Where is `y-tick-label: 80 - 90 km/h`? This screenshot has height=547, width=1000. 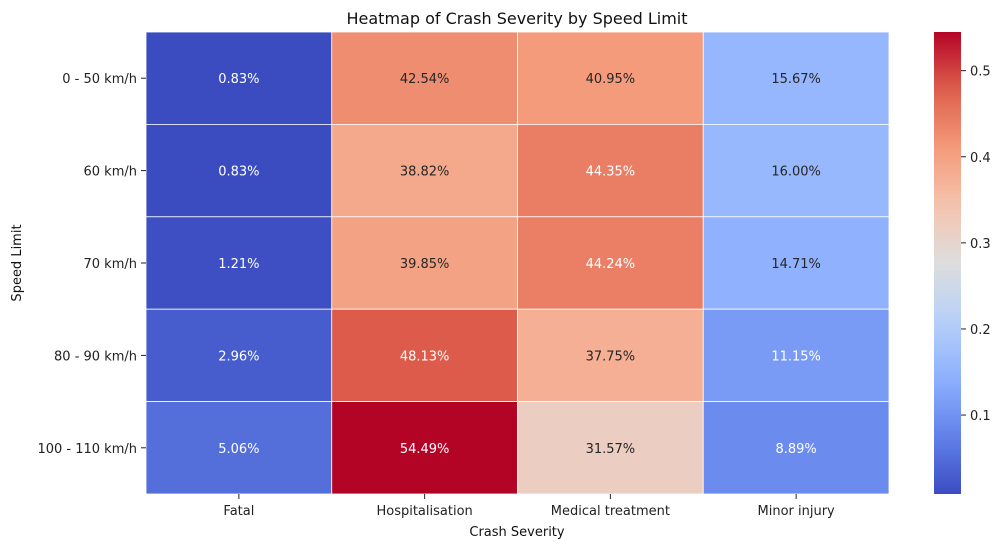 y-tick-label: 80 - 90 km/h is located at coordinates (95, 356).